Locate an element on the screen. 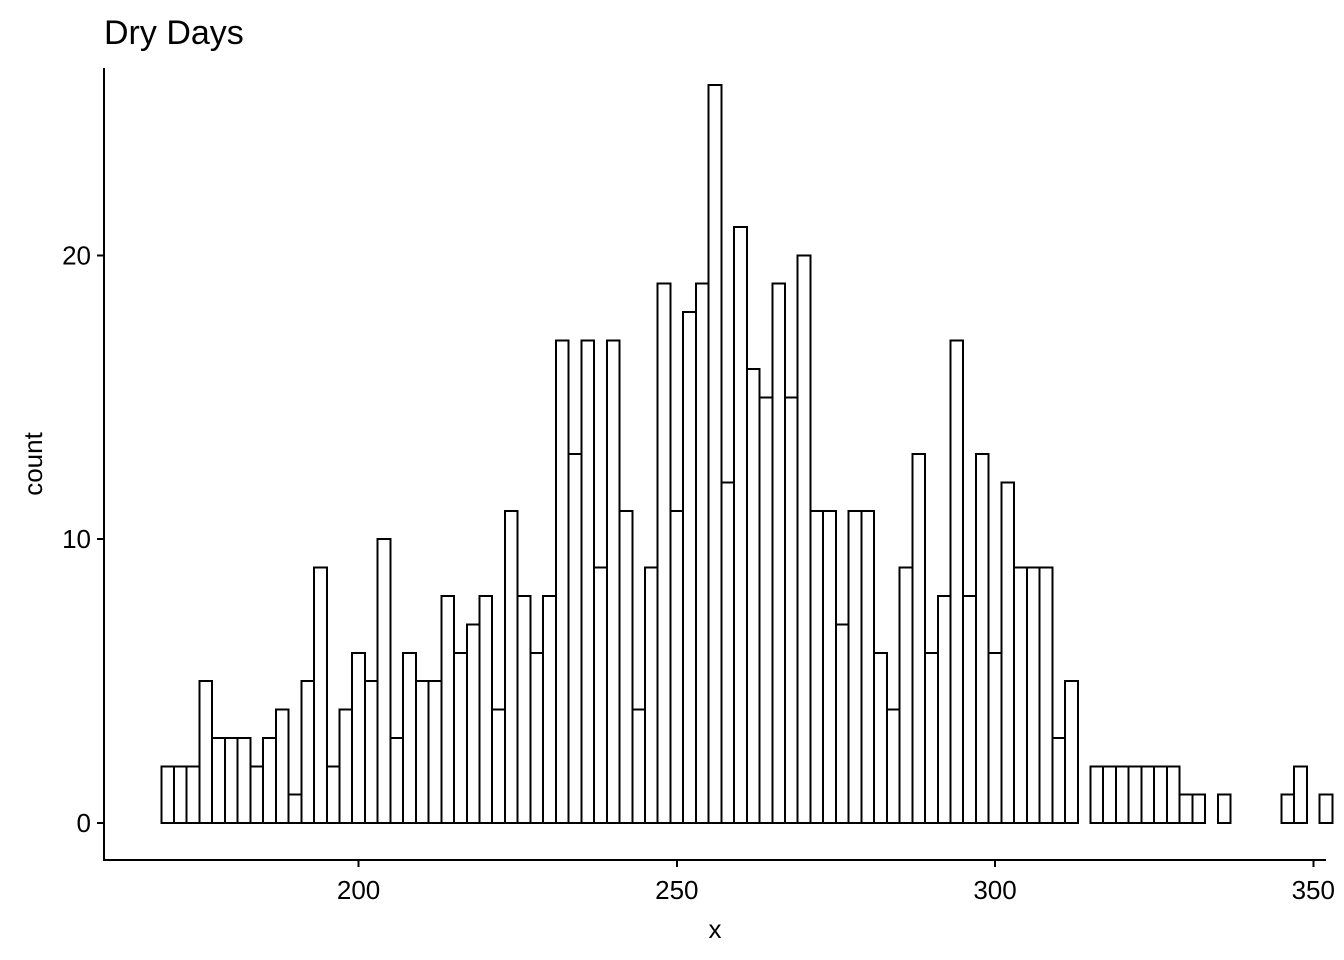 The height and width of the screenshot is (960, 1344). y-tick-label: 0 is located at coordinates (84, 823).